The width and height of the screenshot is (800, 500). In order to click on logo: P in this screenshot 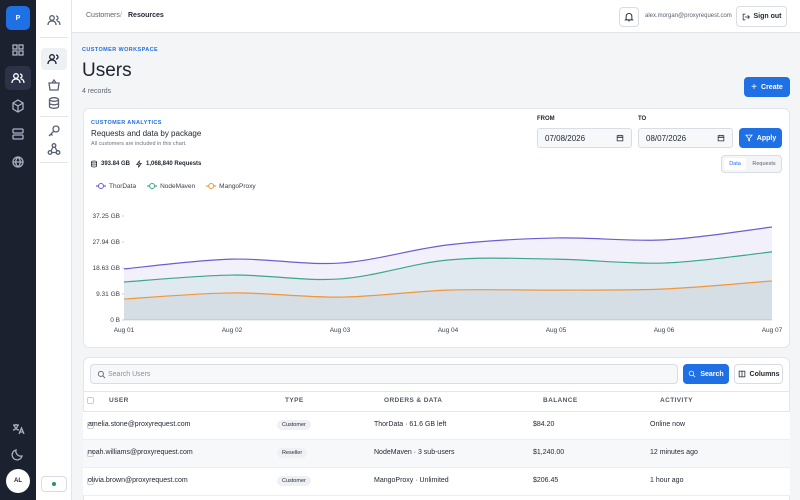, I will do `click(18, 18)`.